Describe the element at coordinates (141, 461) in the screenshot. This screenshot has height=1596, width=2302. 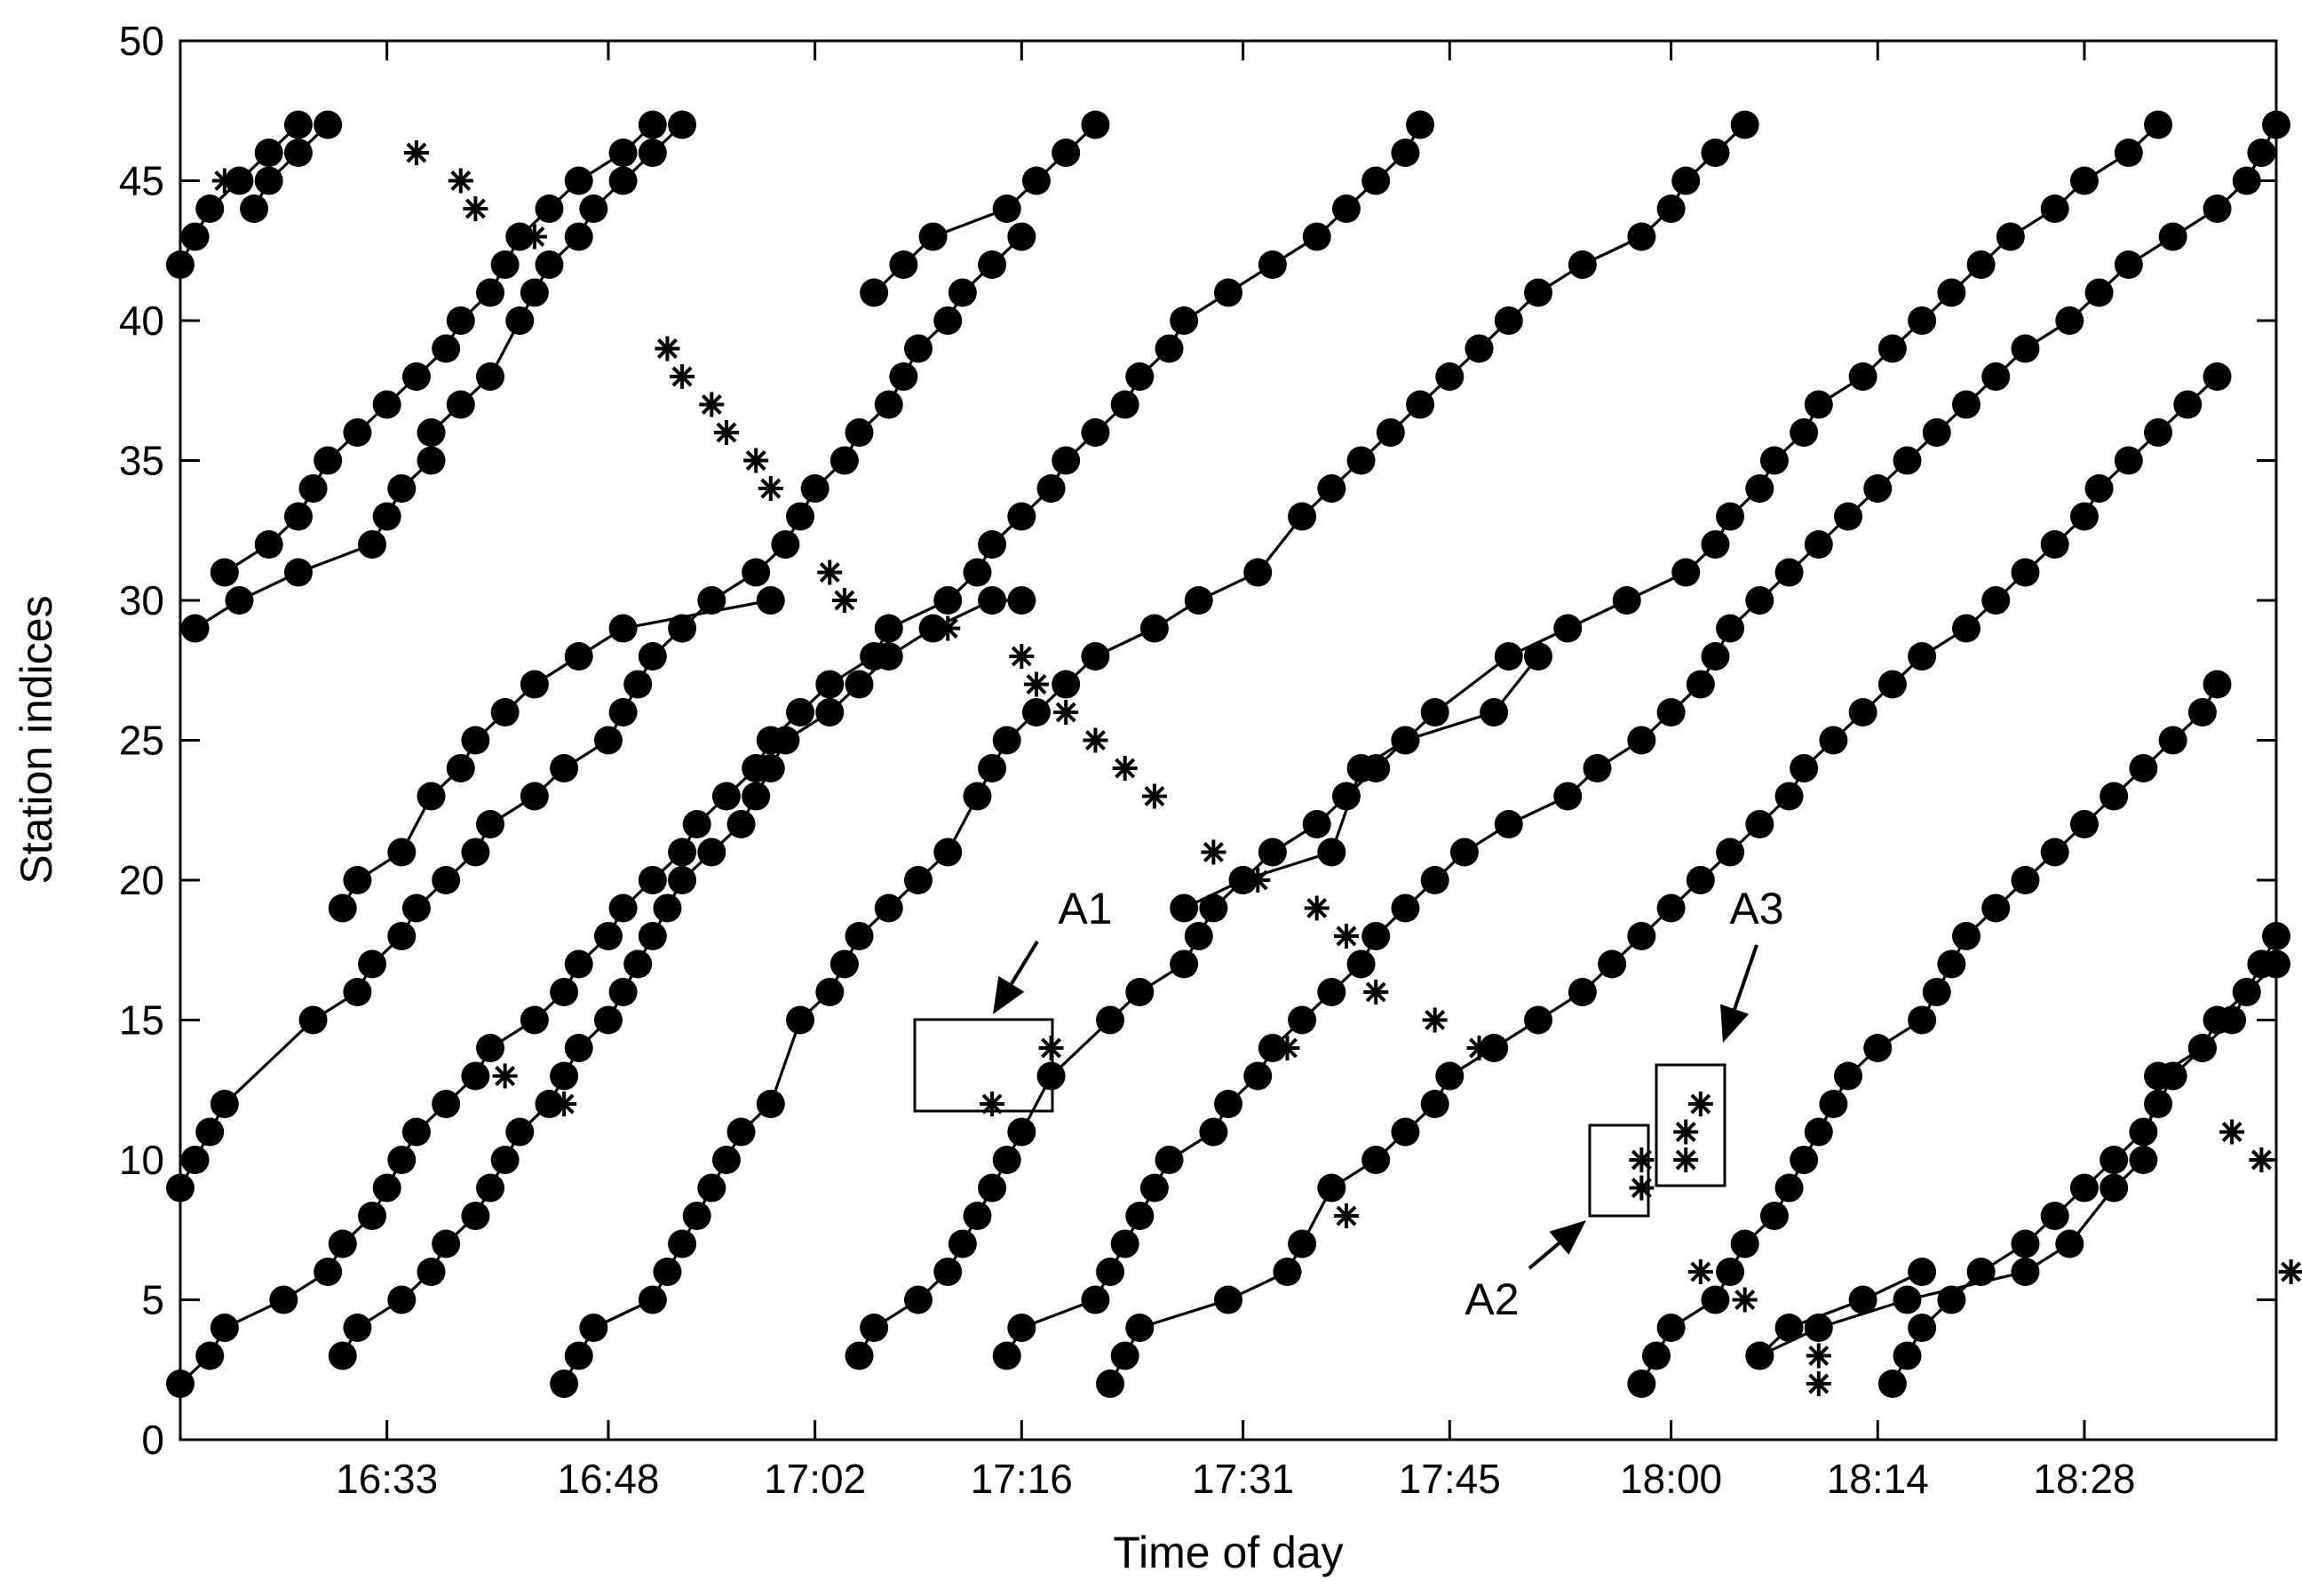
I see `y-tick-label: 35` at that location.